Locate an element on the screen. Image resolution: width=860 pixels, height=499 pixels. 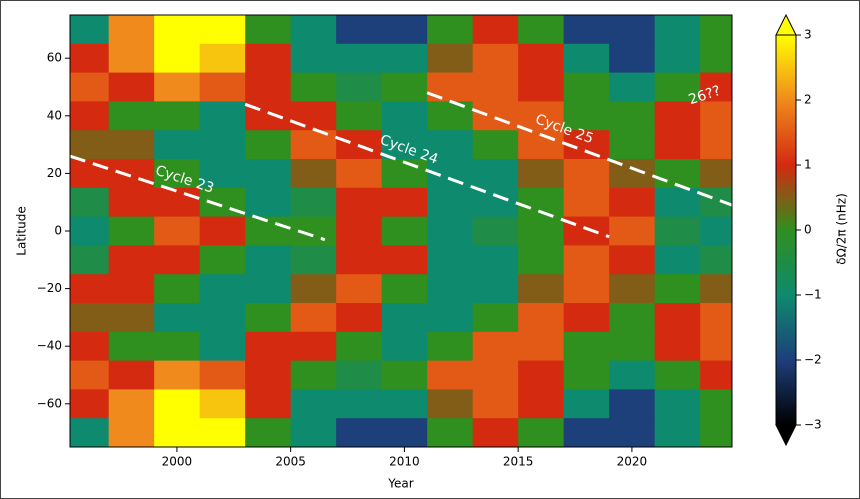
colorbar-tick-label: −1 is located at coordinates (813, 295).